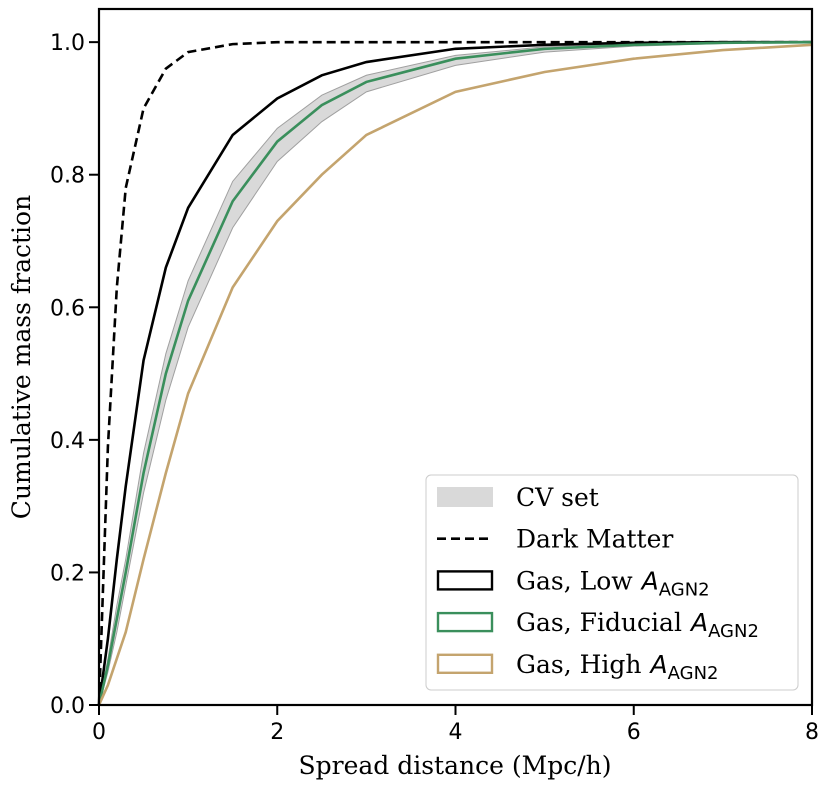 The height and width of the screenshot is (789, 831). I want to click on y-tick-label: 0.6, so click(67, 308).